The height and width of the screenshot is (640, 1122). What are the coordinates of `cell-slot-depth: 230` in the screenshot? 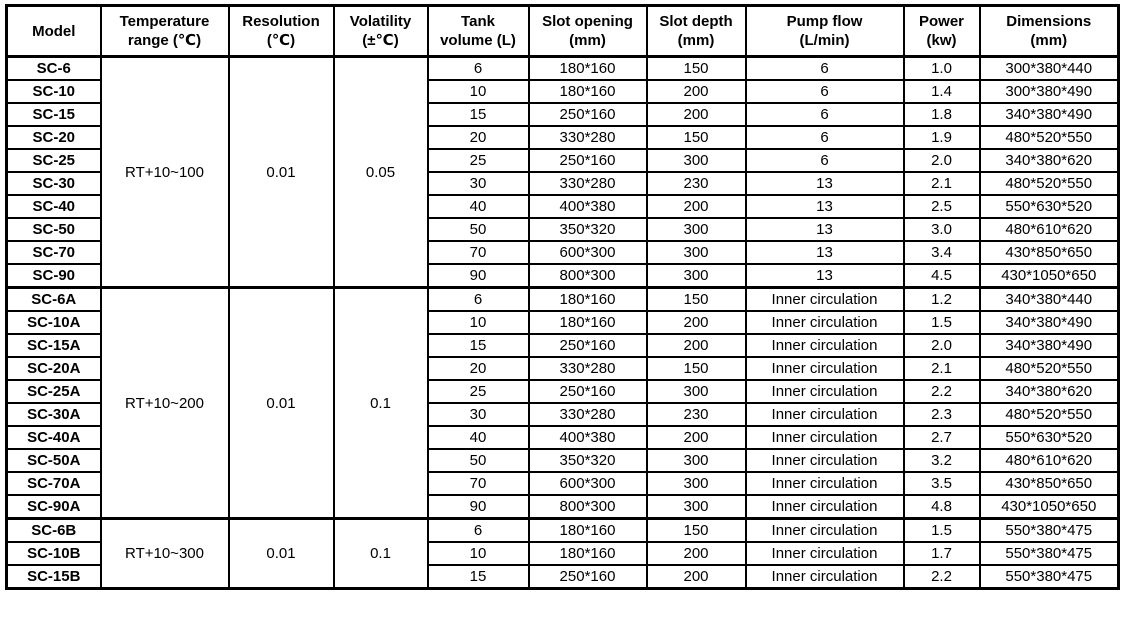 It's located at (696, 183).